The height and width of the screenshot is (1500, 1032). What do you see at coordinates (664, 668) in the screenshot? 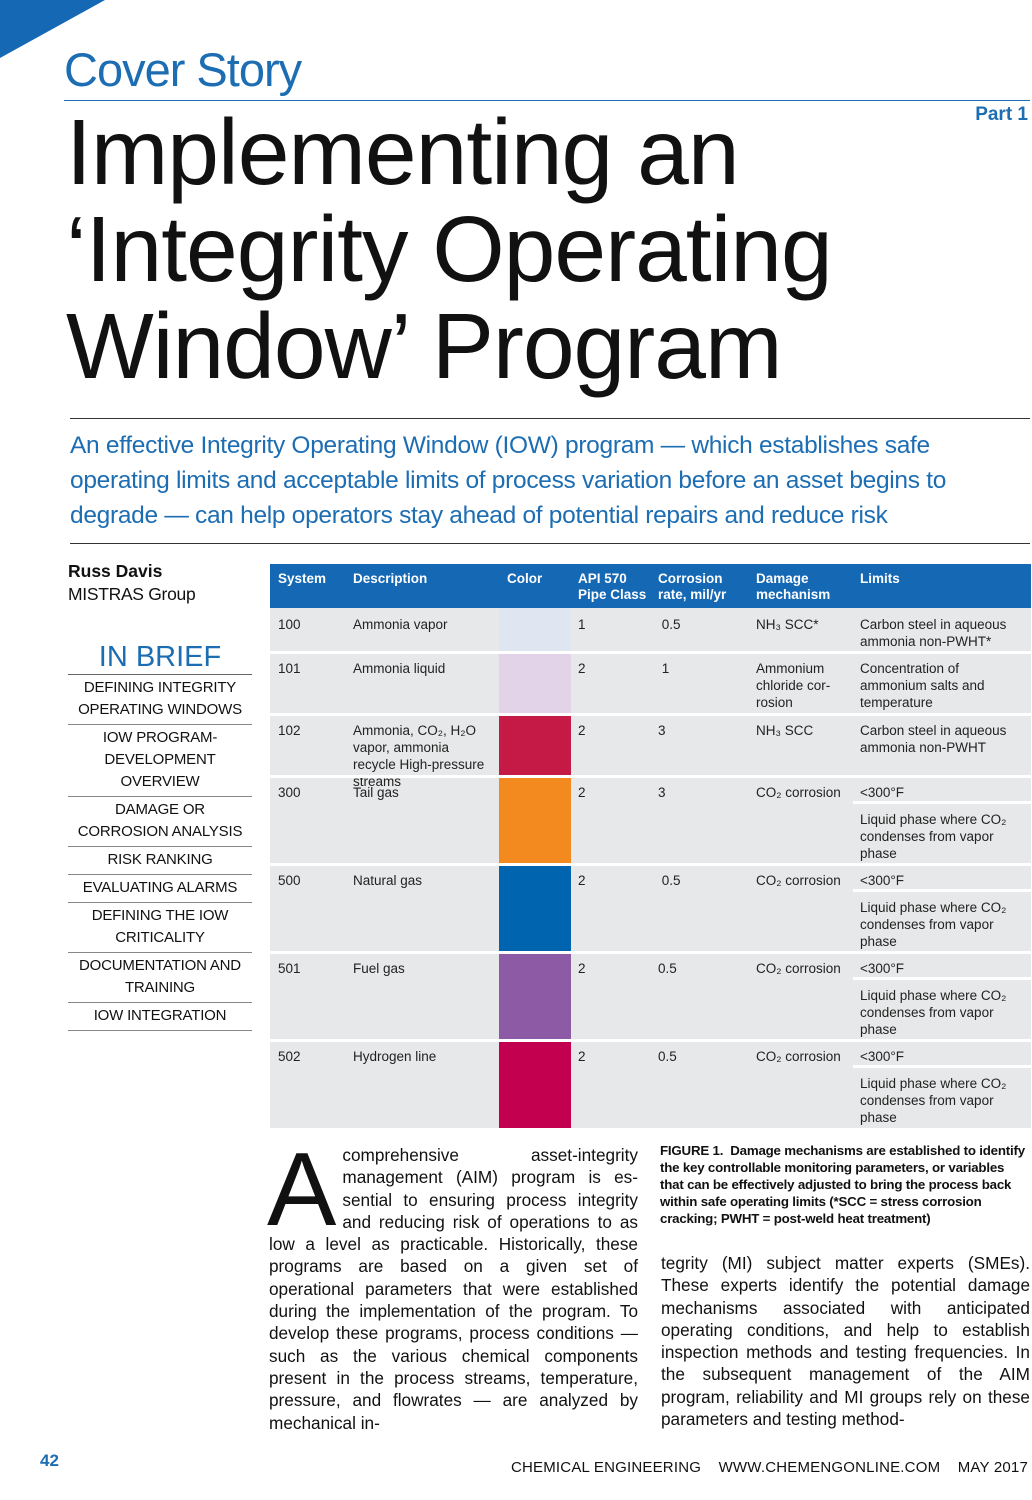
I see `cell-corrosion: 1` at bounding box center [664, 668].